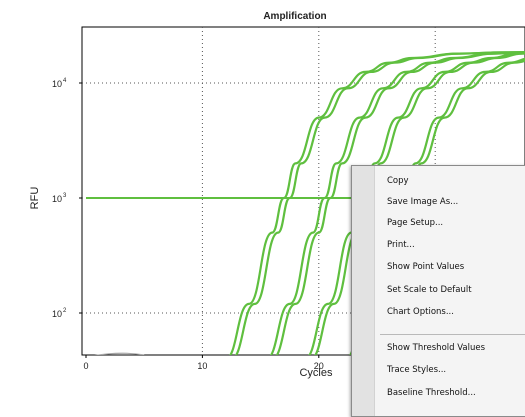 This screenshot has height=417, width=525. I want to click on menu-item-copy: Copy, so click(398, 181).